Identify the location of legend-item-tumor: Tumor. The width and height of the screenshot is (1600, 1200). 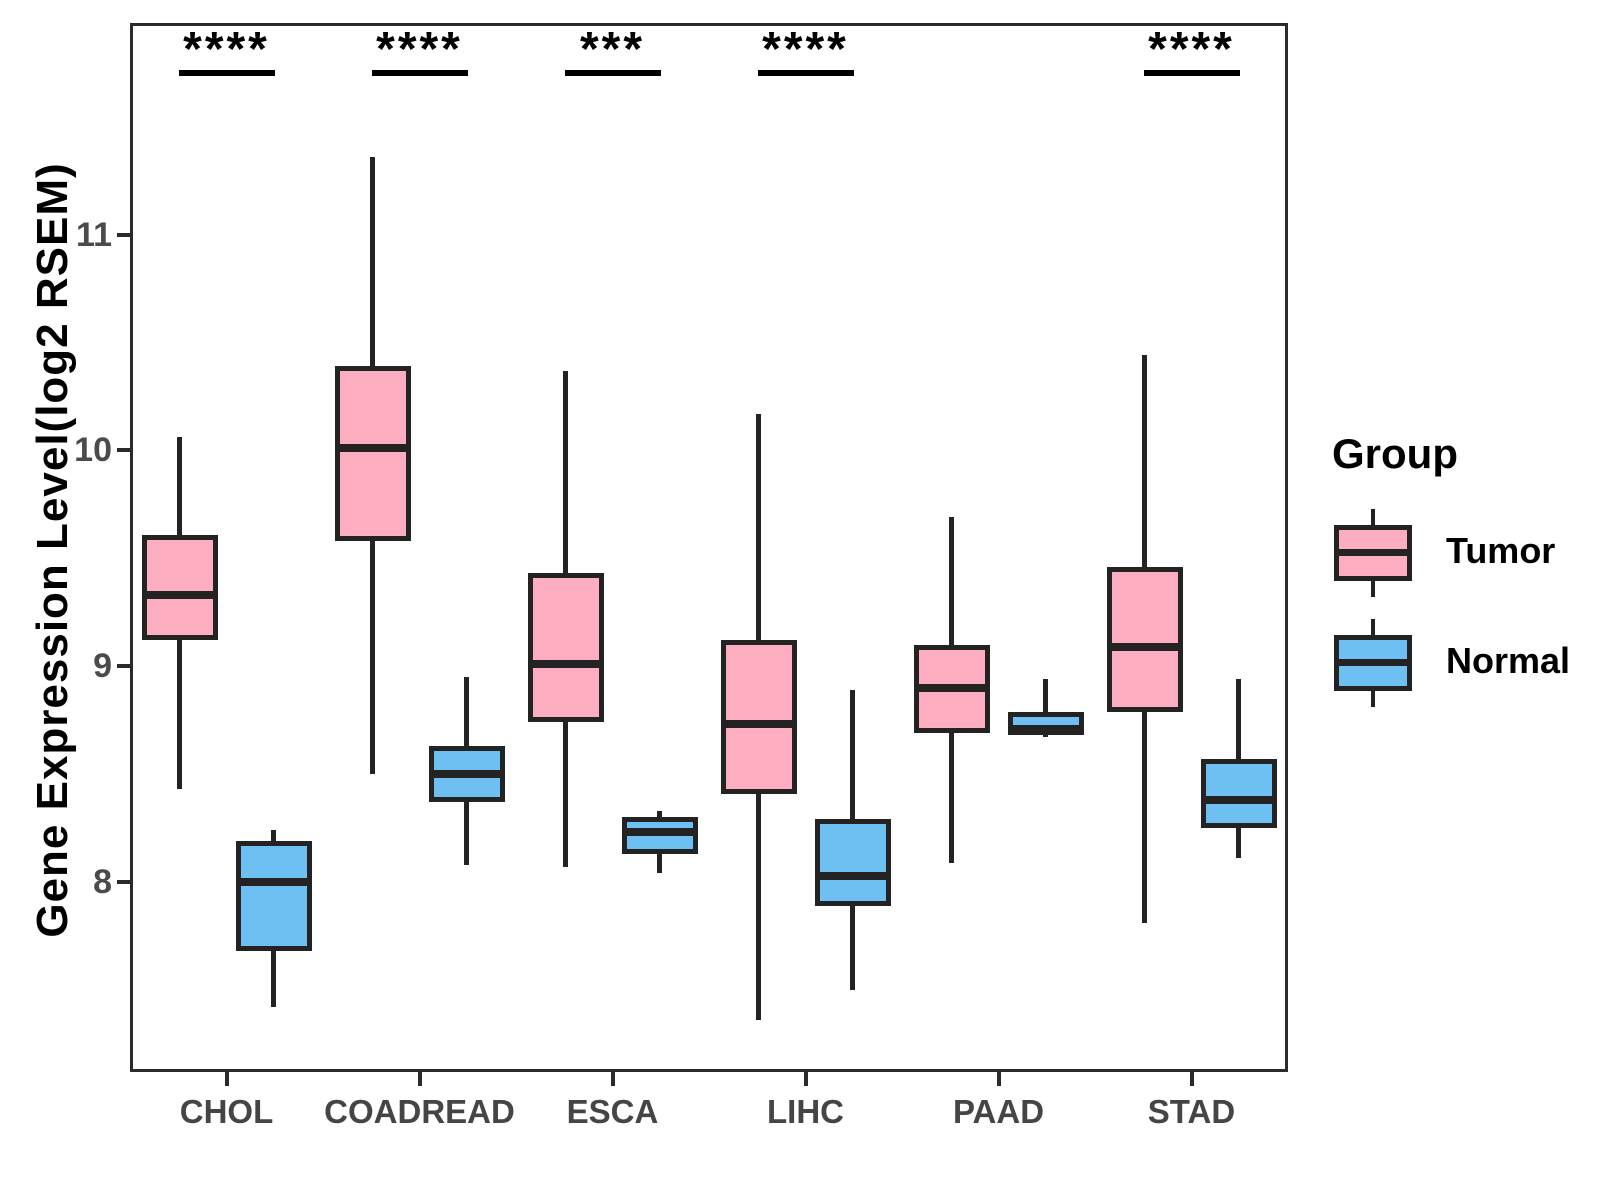
(1458, 559).